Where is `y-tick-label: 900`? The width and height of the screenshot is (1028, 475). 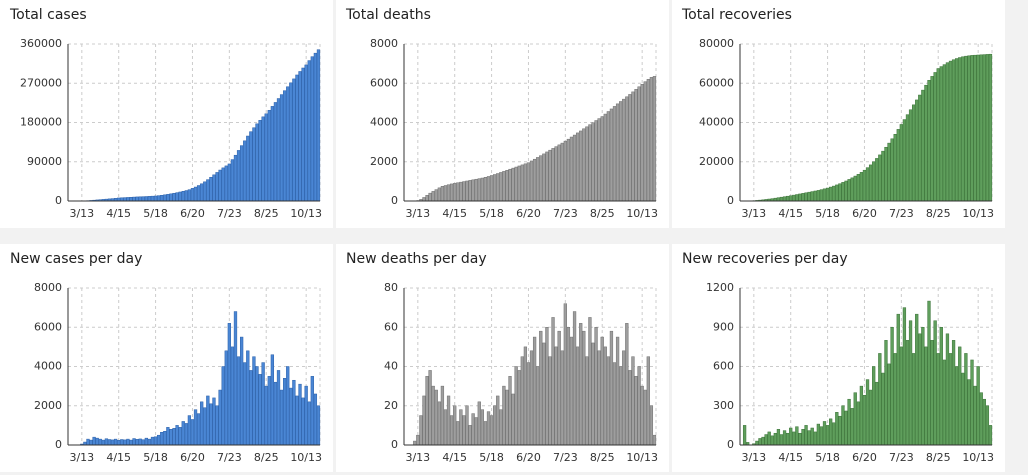
y-tick-label: 900 is located at coordinates (723, 326).